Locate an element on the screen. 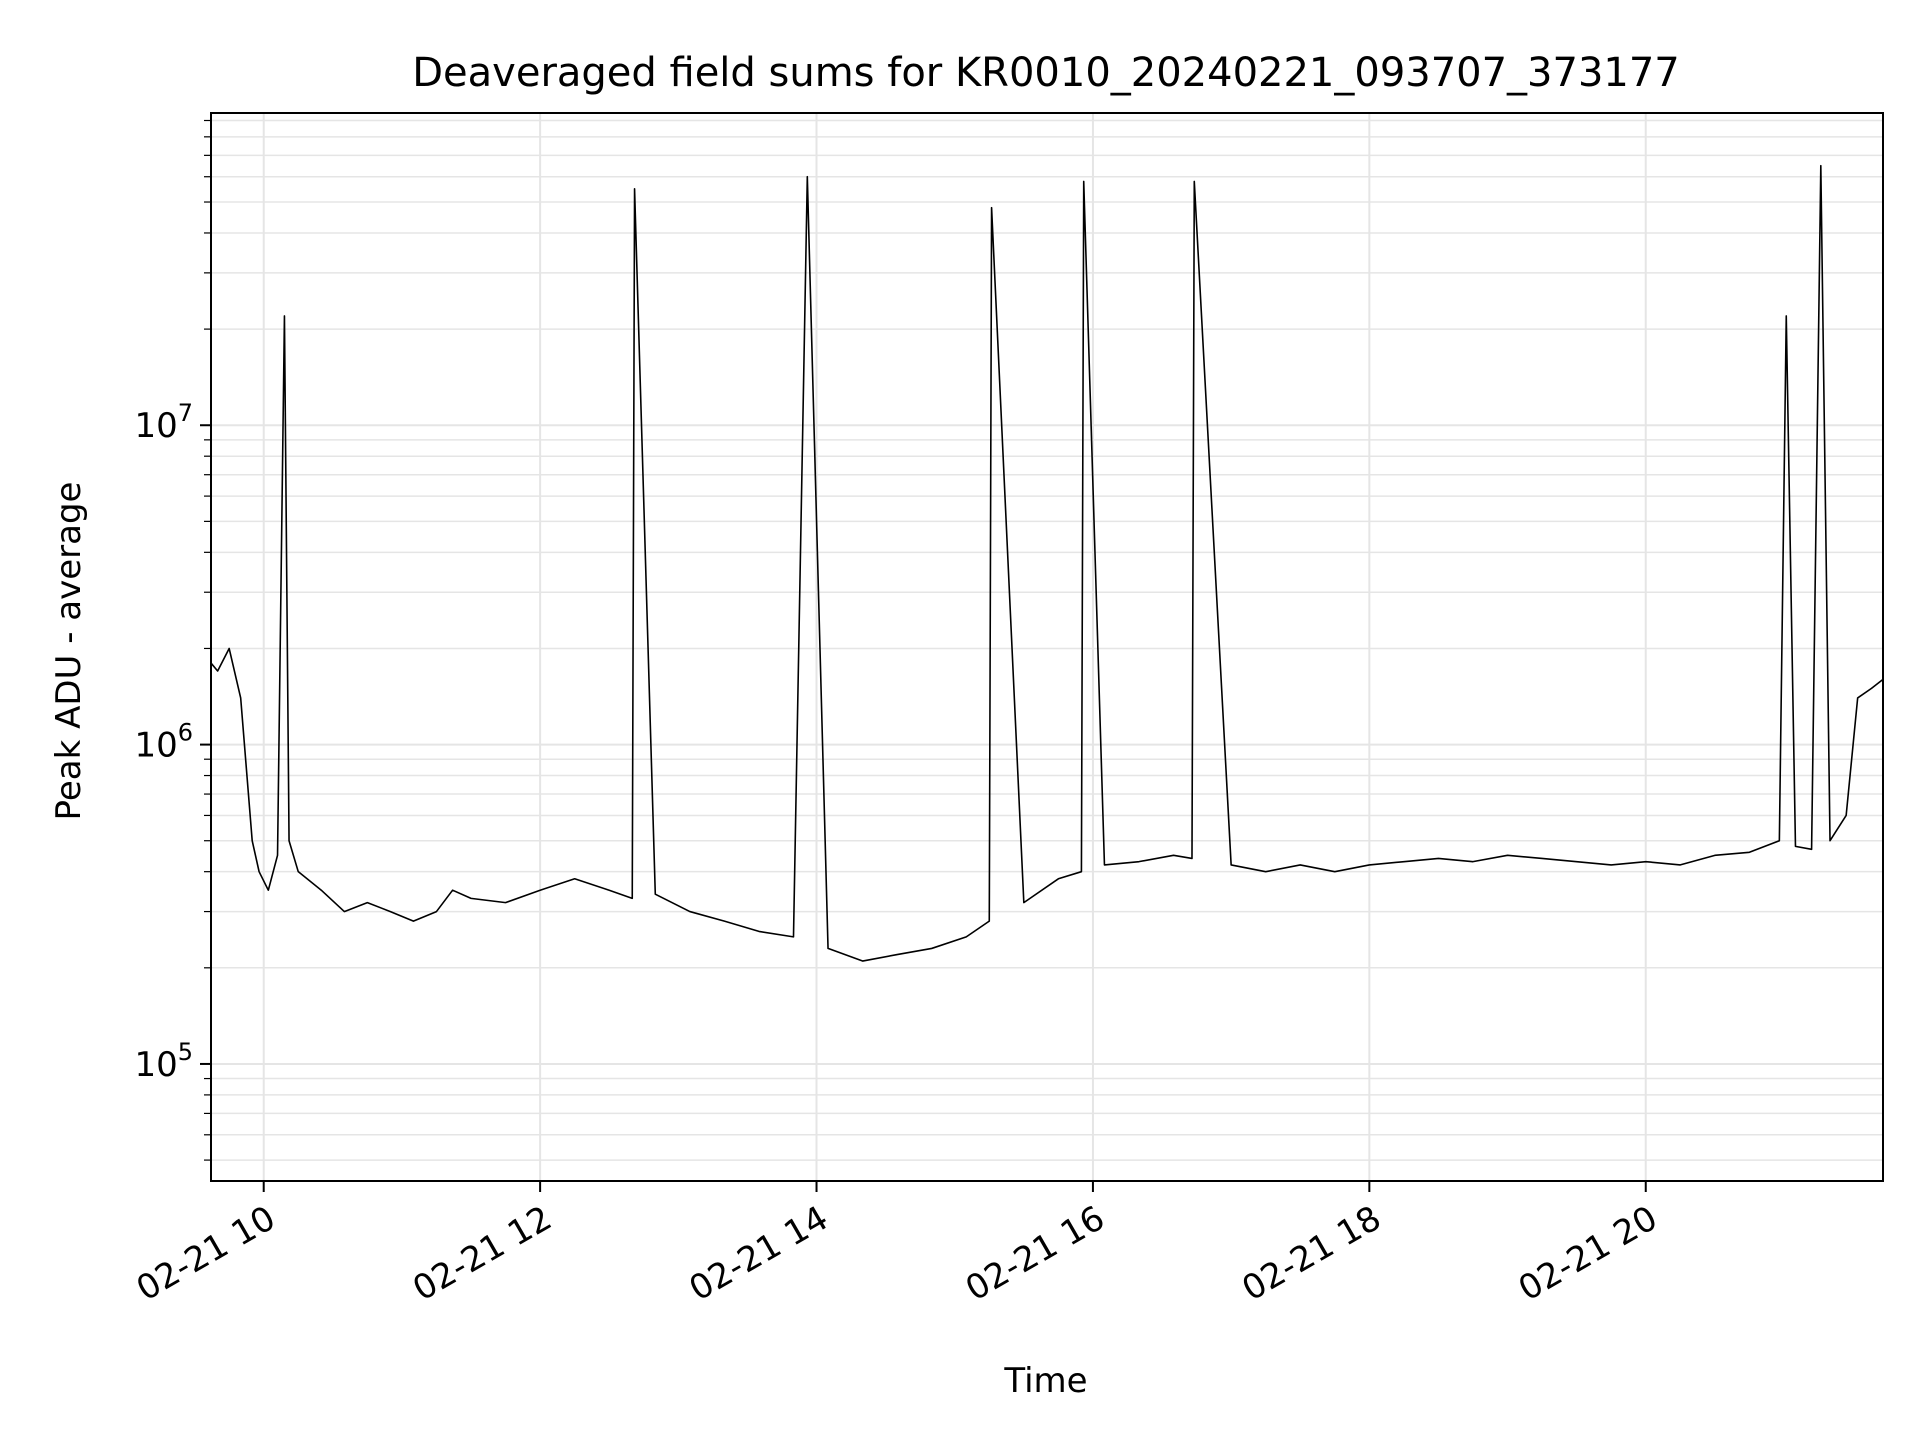 This screenshot has height=1440, width=1920. y-tick-label: 10⁵ is located at coordinates (163, 1061).